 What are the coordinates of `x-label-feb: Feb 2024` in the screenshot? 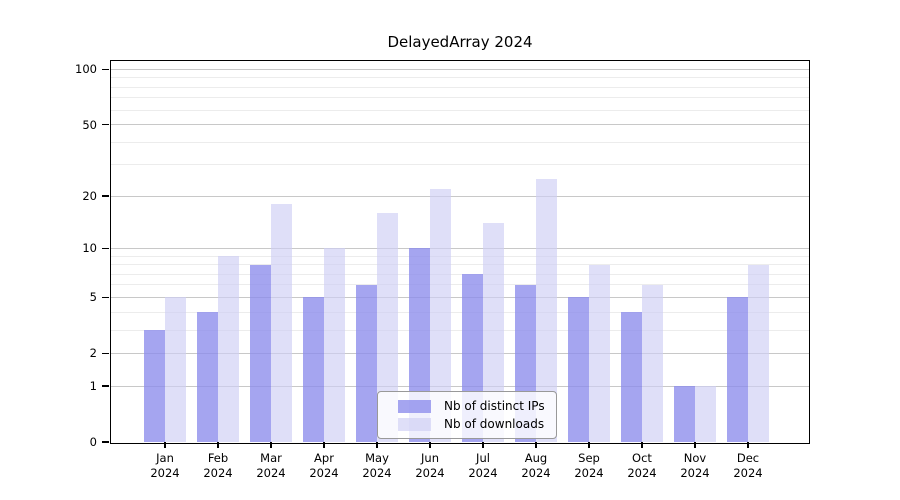 It's located at (218, 466).